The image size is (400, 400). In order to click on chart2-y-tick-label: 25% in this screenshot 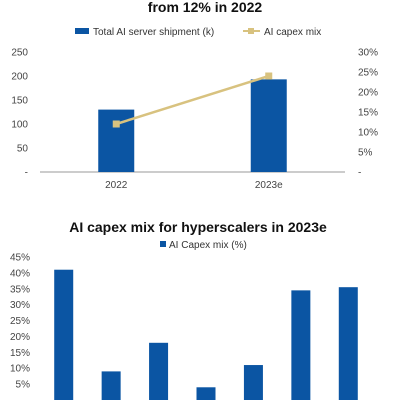, I will do `click(20, 321)`.